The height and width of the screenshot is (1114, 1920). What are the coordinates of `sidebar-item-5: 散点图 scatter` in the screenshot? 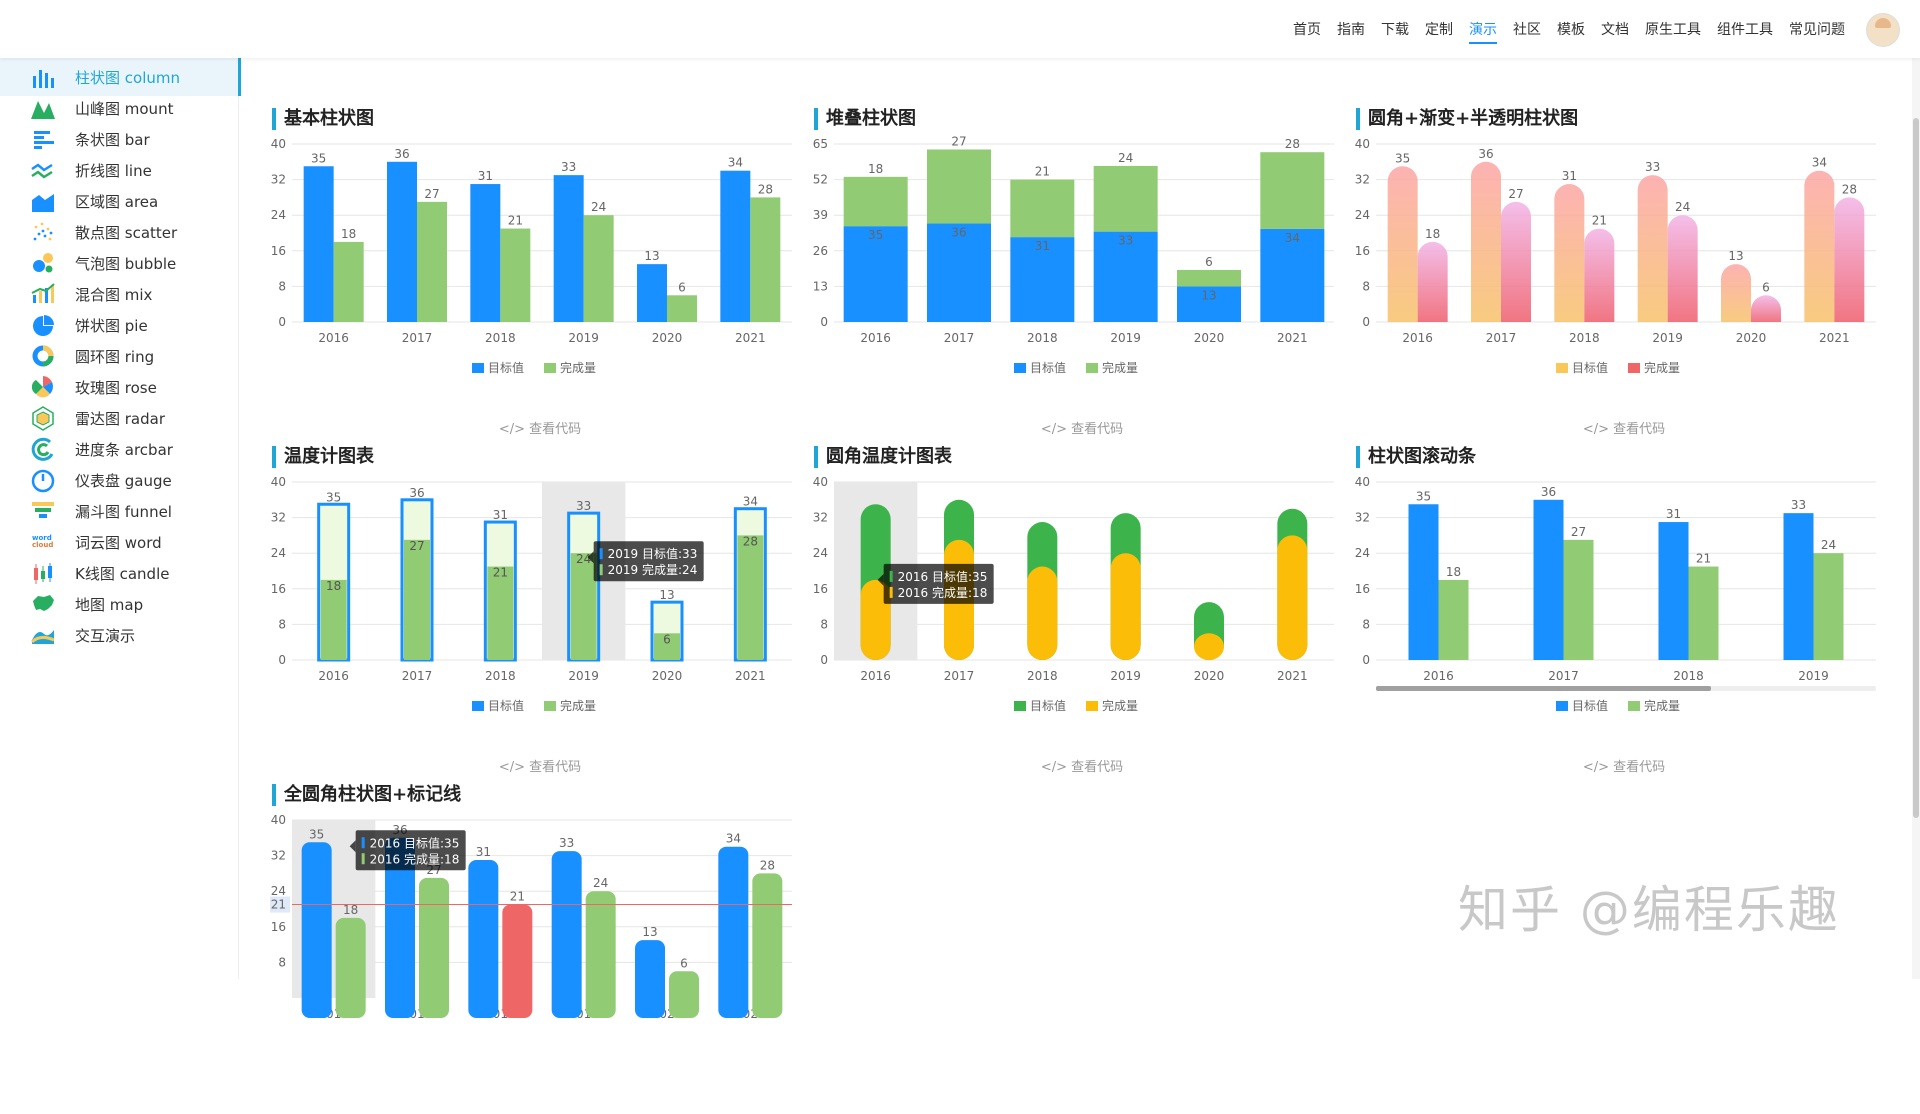 It's located at (119, 232).